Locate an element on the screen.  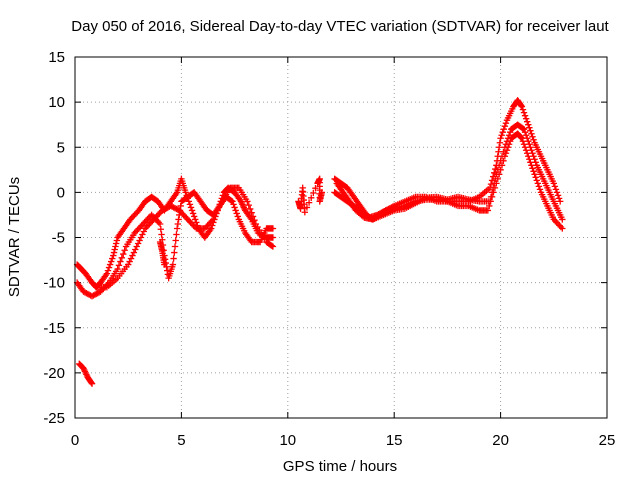
series-spike-4h is located at coordinates (162, 253).